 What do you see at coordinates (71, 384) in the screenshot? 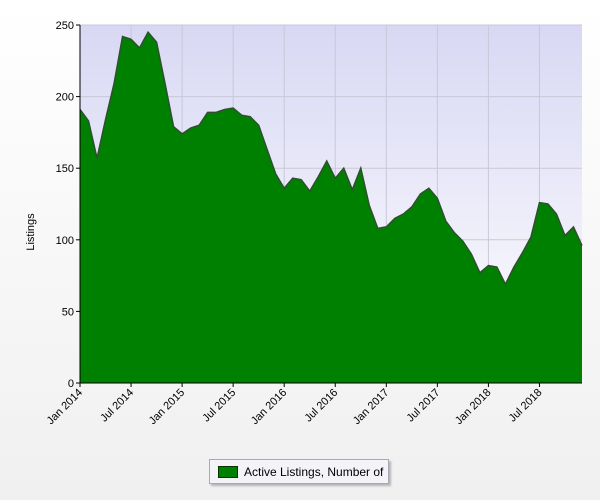
I see `y-tick-label: 0` at bounding box center [71, 384].